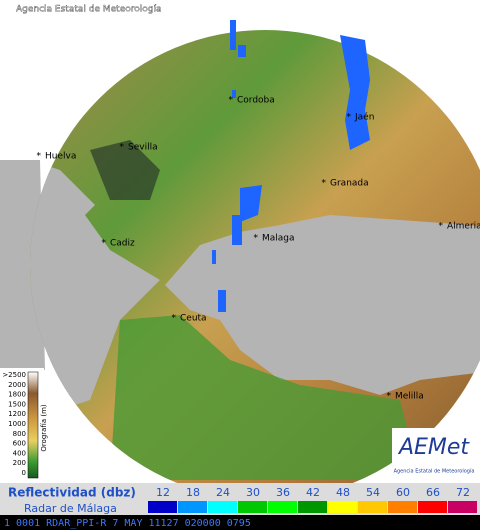 The height and width of the screenshot is (530, 480). I want to click on logo-name: AEMet, so click(433, 447).